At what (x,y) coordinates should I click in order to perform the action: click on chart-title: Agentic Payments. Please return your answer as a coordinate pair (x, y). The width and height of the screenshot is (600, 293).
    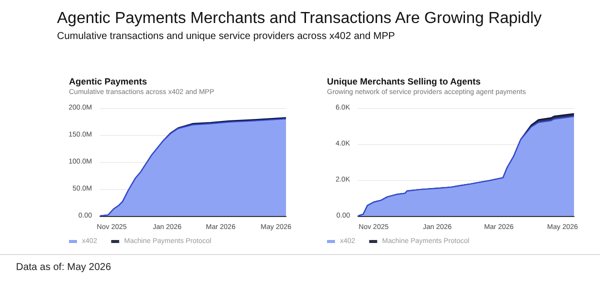
    Looking at the image, I should click on (108, 81).